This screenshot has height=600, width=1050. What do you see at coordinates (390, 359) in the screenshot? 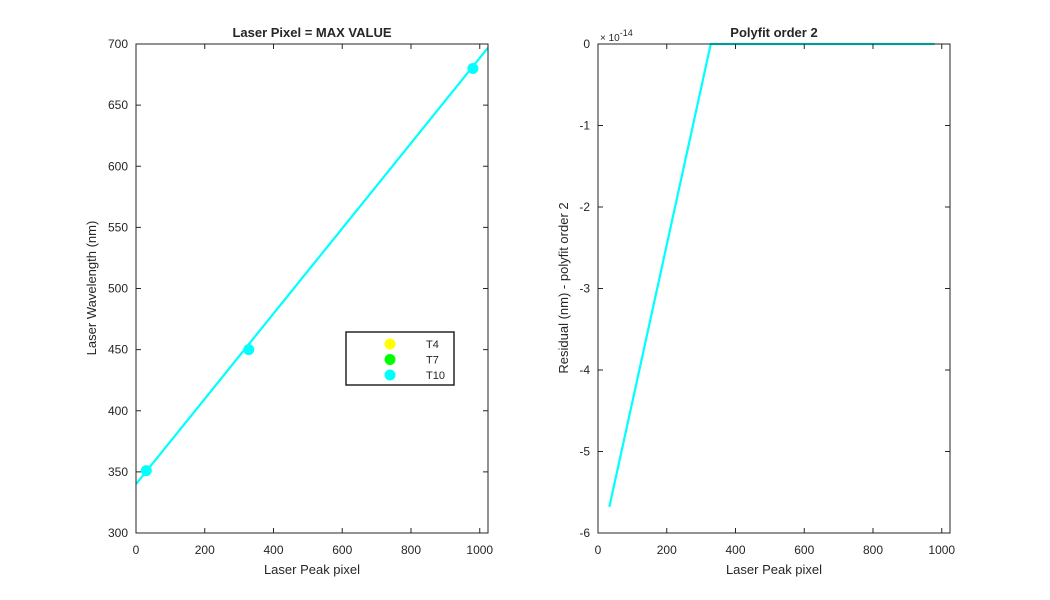
I see `legend-marker-t7` at bounding box center [390, 359].